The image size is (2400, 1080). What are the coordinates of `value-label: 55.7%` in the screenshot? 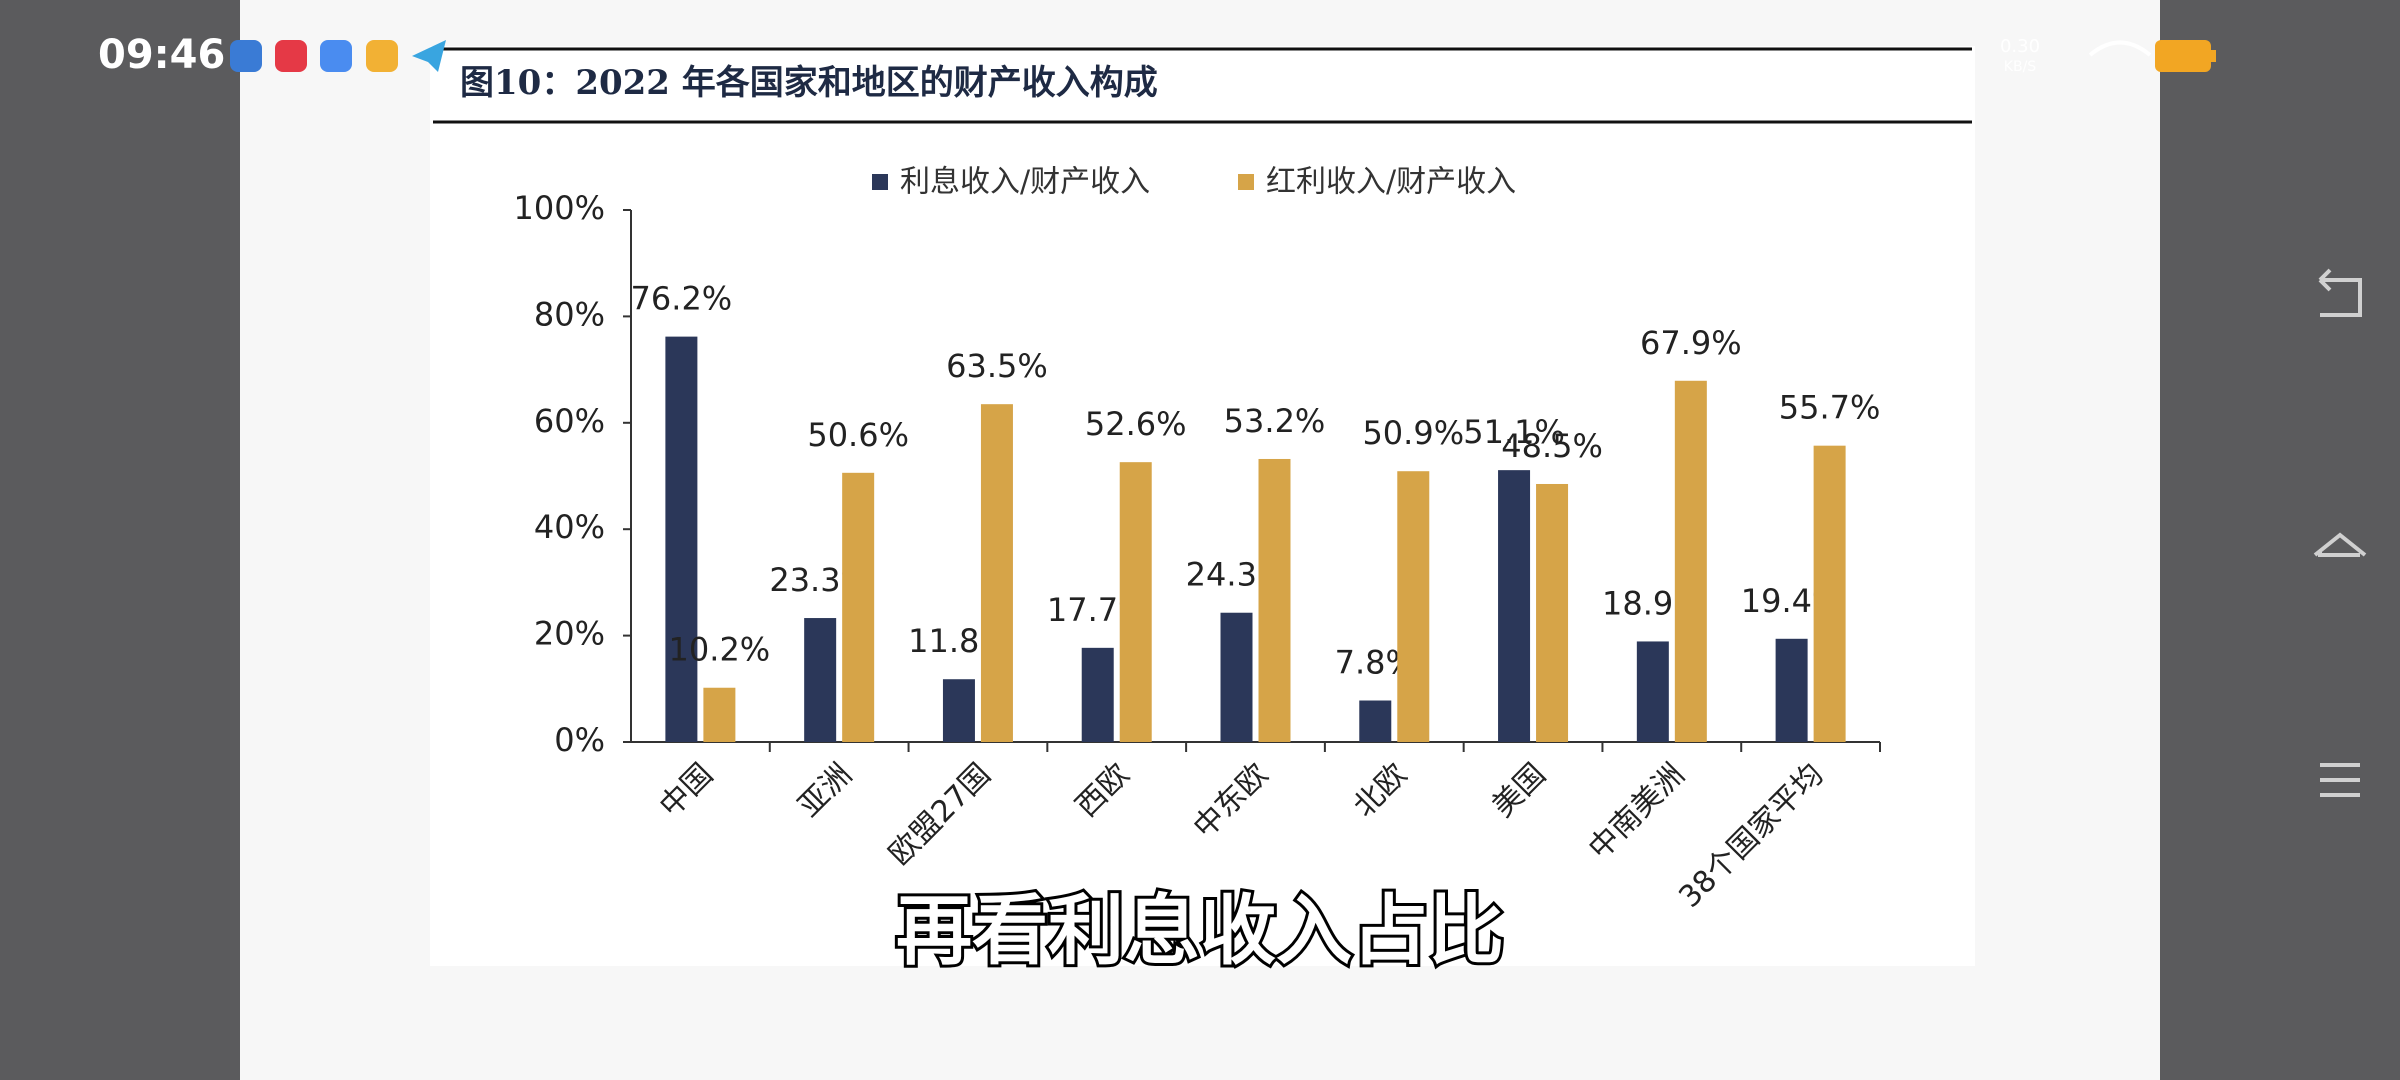 It's located at (1830, 408).